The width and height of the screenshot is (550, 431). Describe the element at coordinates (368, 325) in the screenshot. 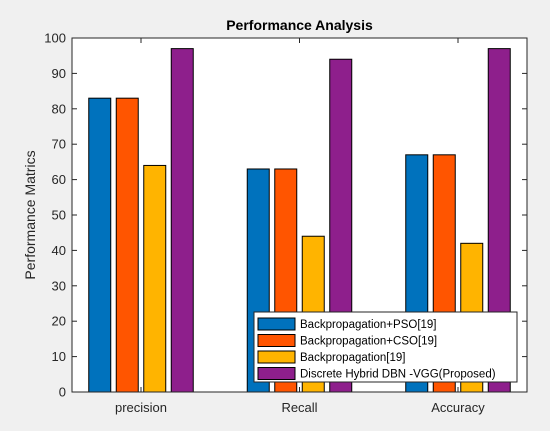

I see `legend-label: Backpropagation+PSO[19]` at that location.